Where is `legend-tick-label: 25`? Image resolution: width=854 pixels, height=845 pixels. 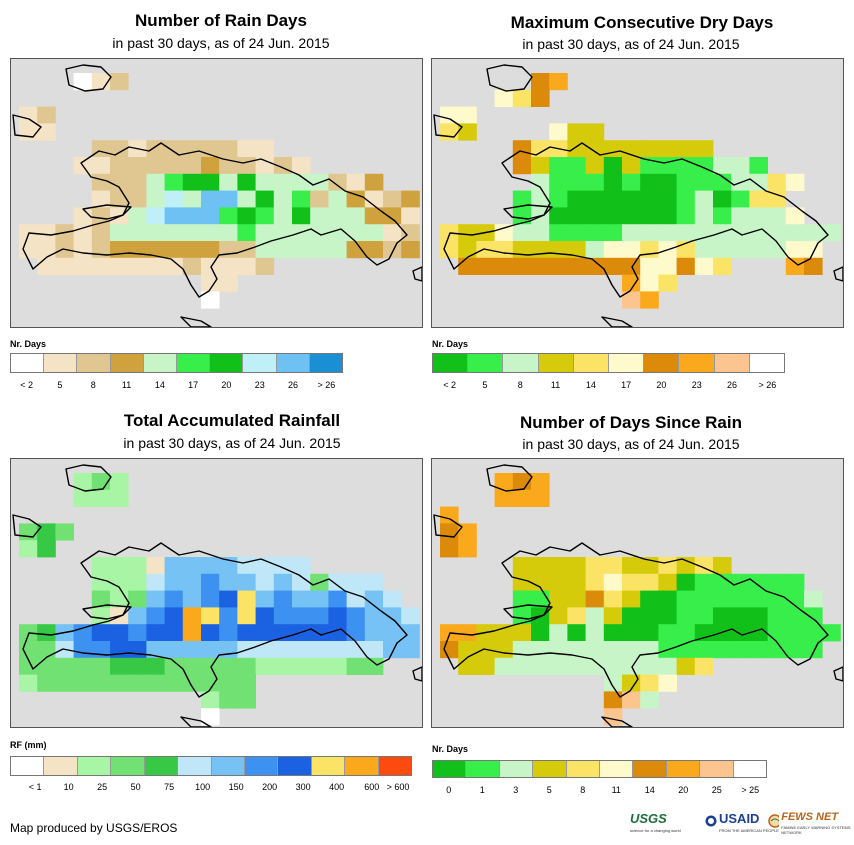 legend-tick-label: 25 is located at coordinates (102, 787).